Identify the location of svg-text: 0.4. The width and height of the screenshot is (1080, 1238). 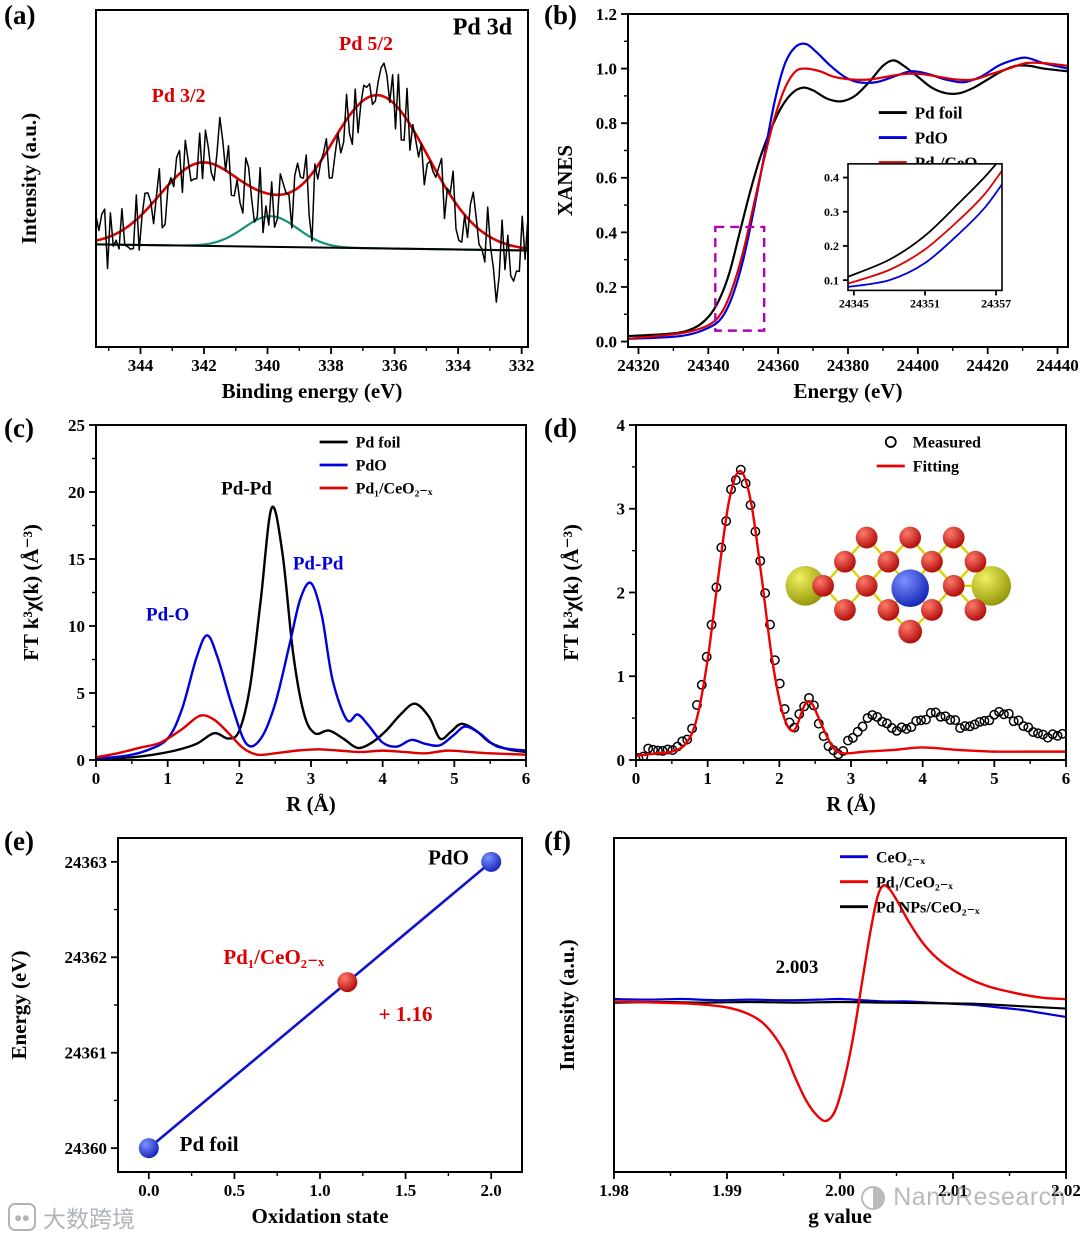
(607, 232).